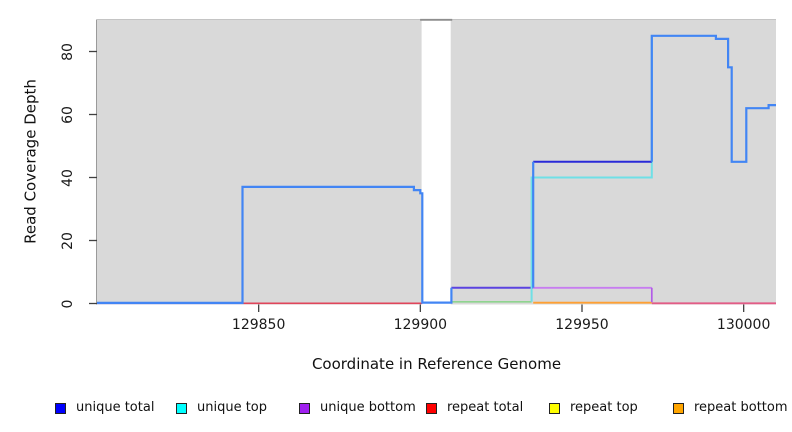 Image resolution: width=792 pixels, height=432 pixels. I want to click on y-tick-label: 20, so click(68, 240).